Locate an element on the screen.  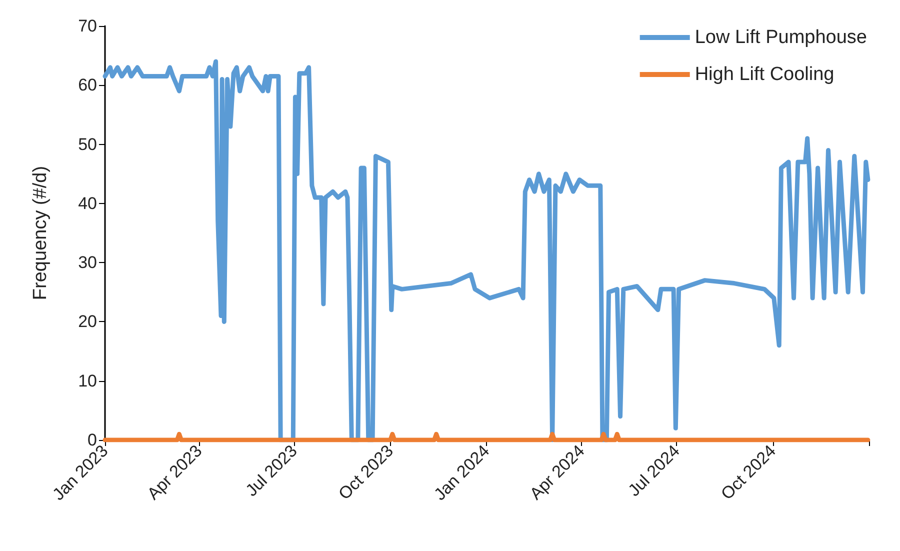
y-tick-label: 20 is located at coordinates (87, 322).